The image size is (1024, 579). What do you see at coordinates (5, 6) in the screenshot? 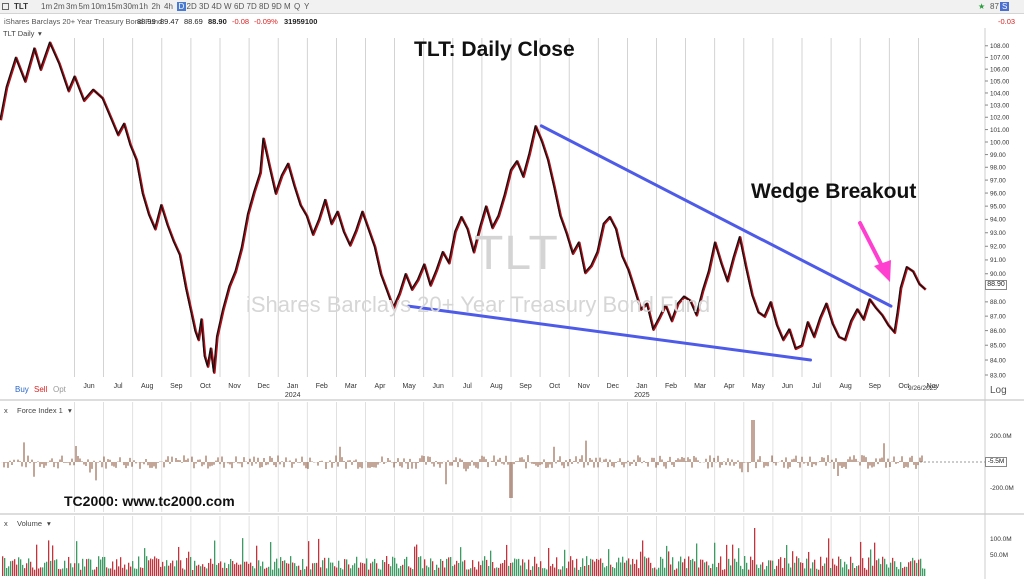
I see `layout-grid-icon` at bounding box center [5, 6].